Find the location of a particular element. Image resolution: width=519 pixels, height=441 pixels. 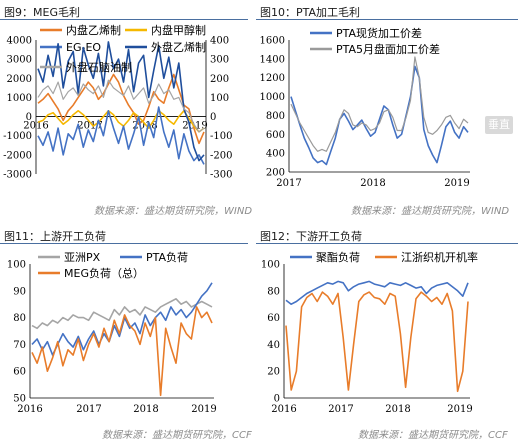

y-tick-label: -3000 is located at coordinates (17, 175).